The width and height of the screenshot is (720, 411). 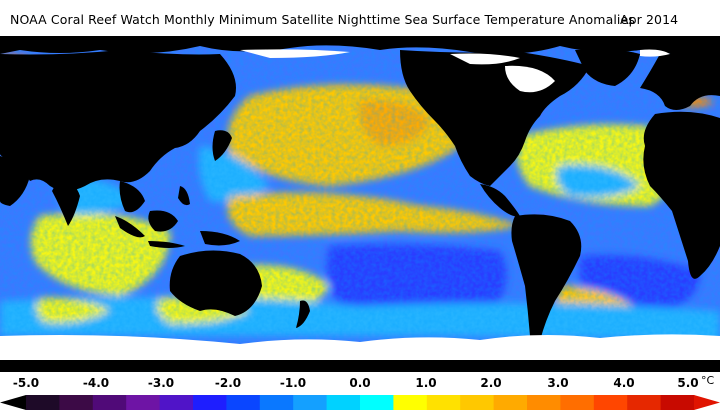 I want to click on land-arabia, so click(x=15, y=181).